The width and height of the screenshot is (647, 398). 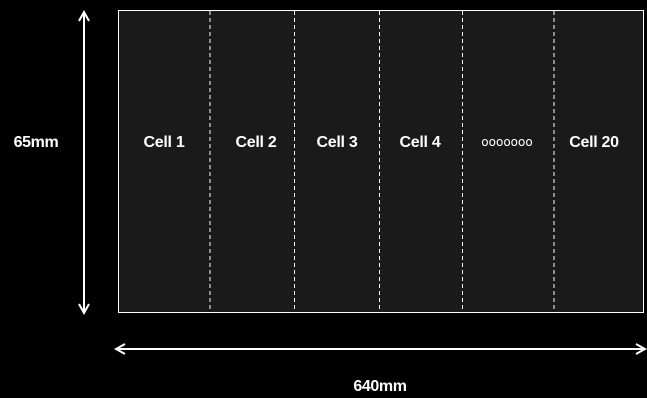 What do you see at coordinates (164, 142) in the screenshot?
I see `cell-label-1: Cell 1` at bounding box center [164, 142].